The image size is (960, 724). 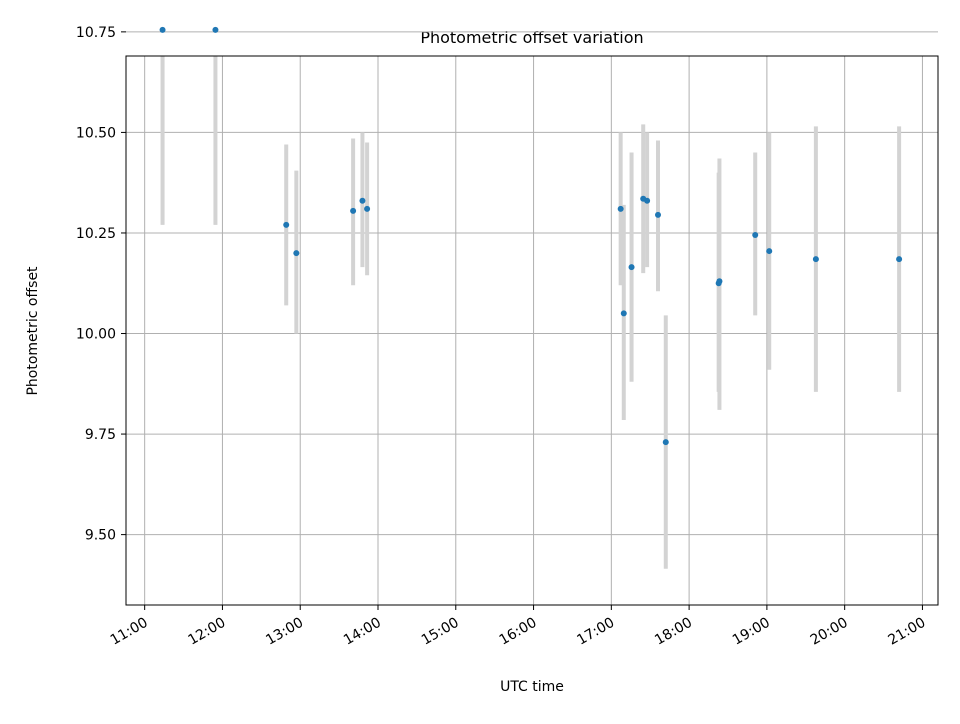 What do you see at coordinates (96, 33) in the screenshot?
I see `y-tick-label: 10.75` at bounding box center [96, 33].